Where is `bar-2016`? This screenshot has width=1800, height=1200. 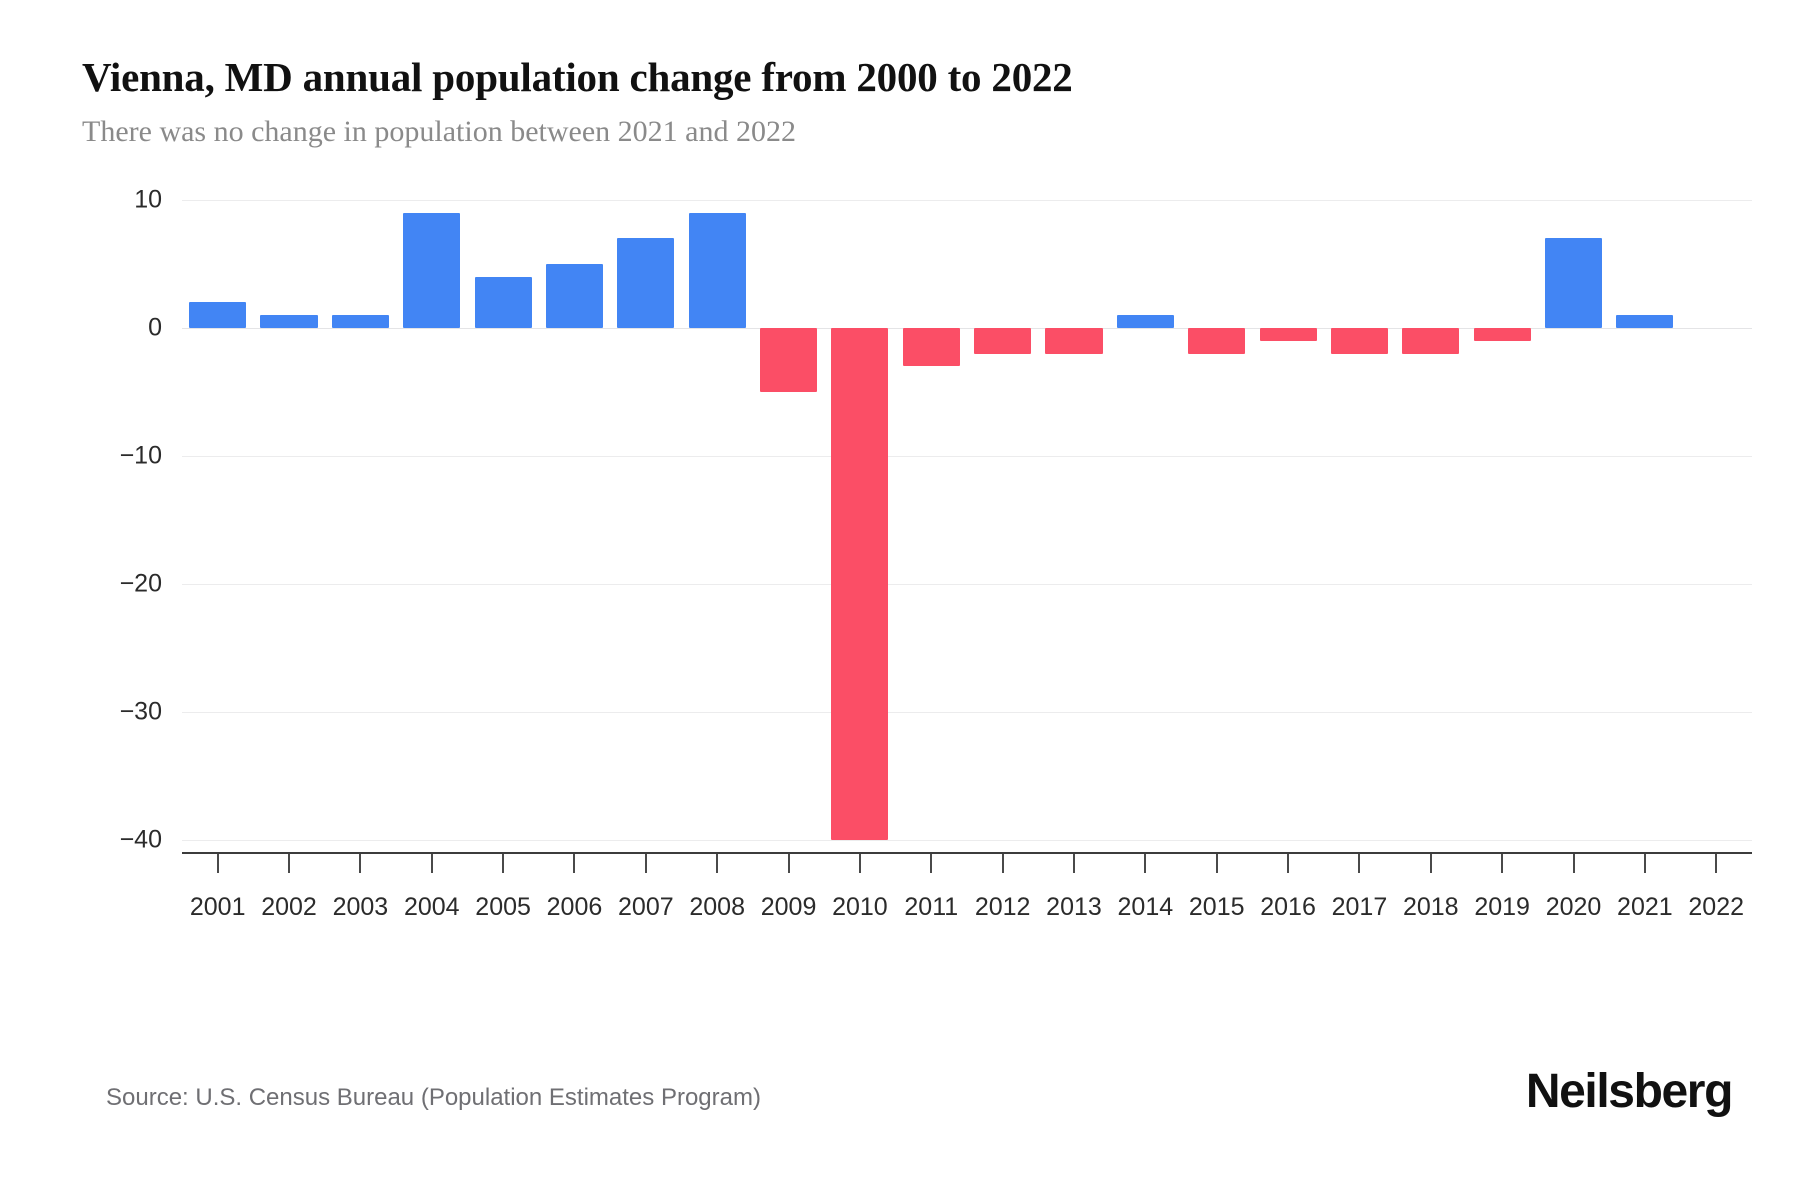 bar-2016 is located at coordinates (1288, 334).